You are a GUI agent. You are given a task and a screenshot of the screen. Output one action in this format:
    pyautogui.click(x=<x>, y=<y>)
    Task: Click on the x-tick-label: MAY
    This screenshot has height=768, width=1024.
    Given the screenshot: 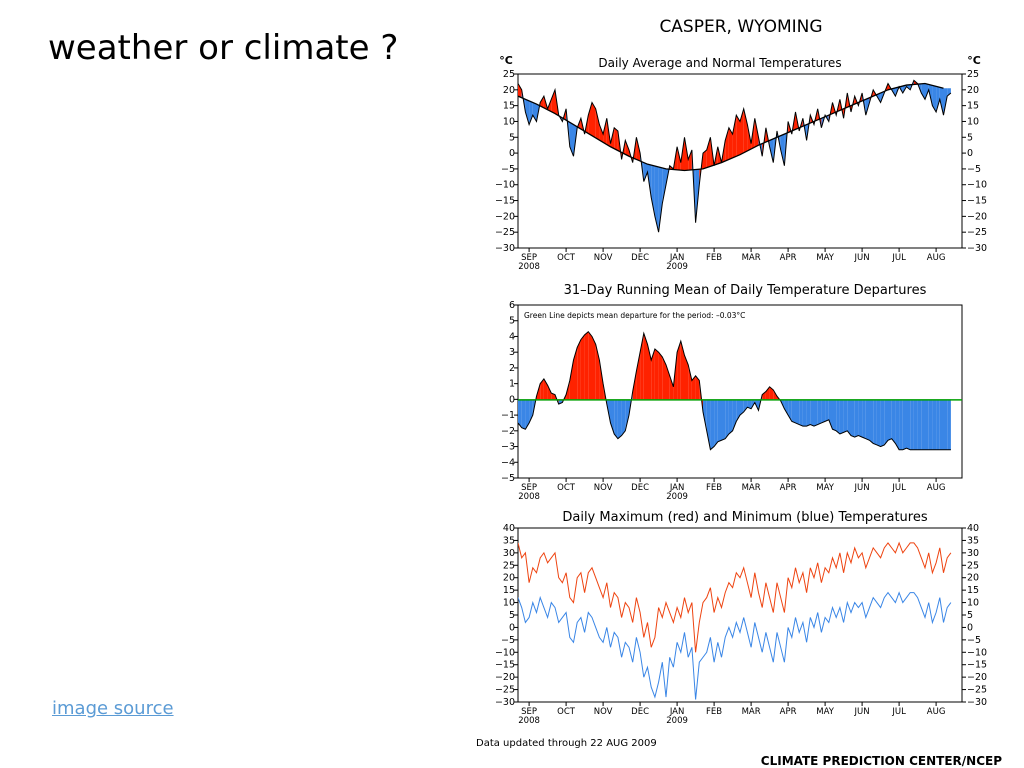 What is the action you would take?
    pyautogui.click(x=825, y=258)
    